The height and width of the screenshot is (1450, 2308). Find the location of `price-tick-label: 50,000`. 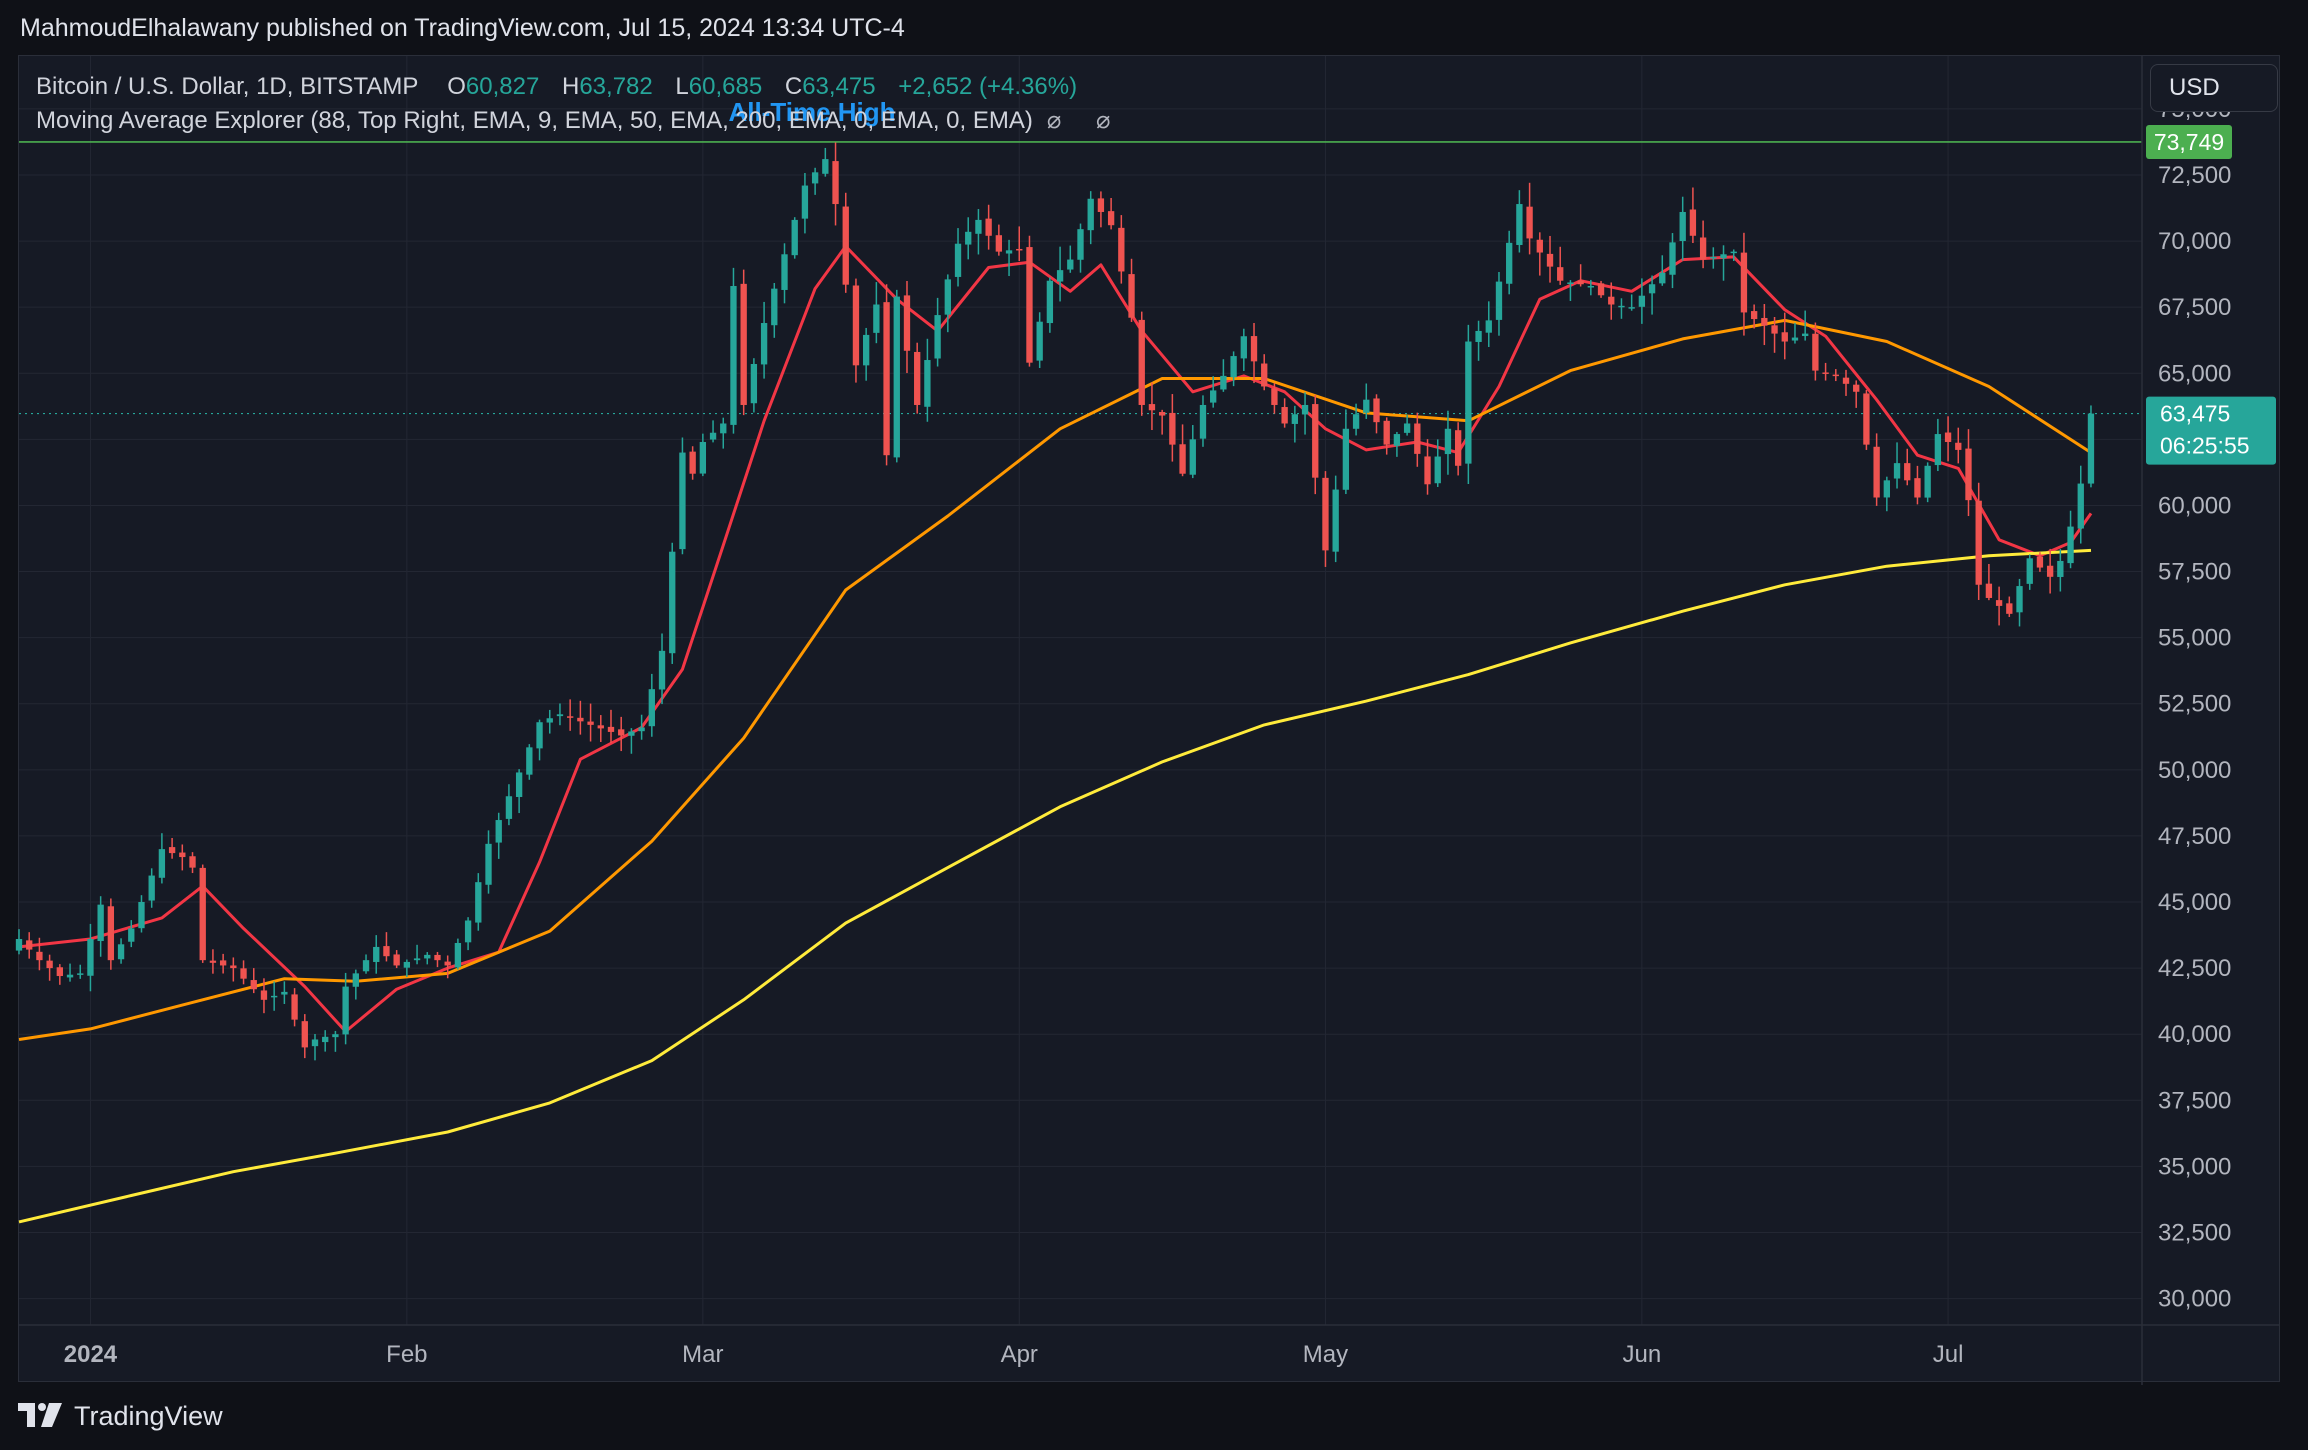

price-tick-label: 50,000 is located at coordinates (2194, 770).